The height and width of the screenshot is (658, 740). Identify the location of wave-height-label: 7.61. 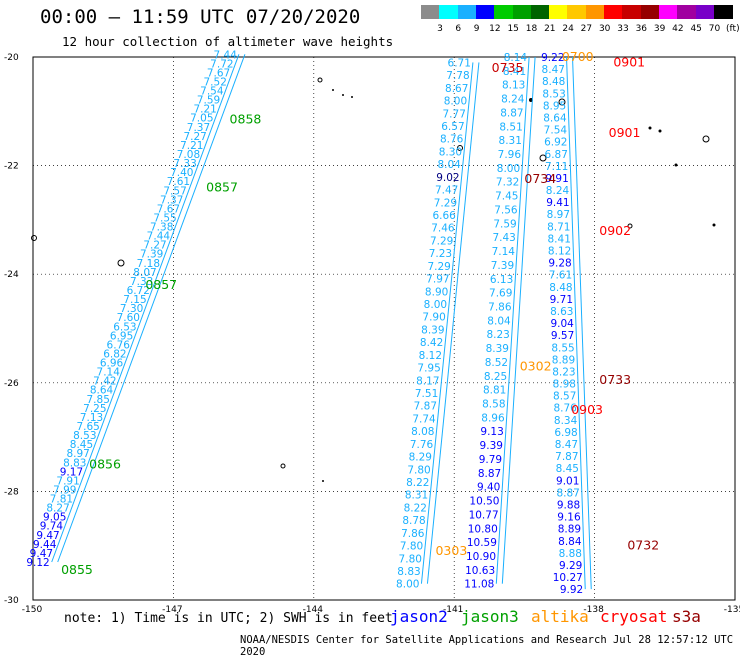
(178, 182).